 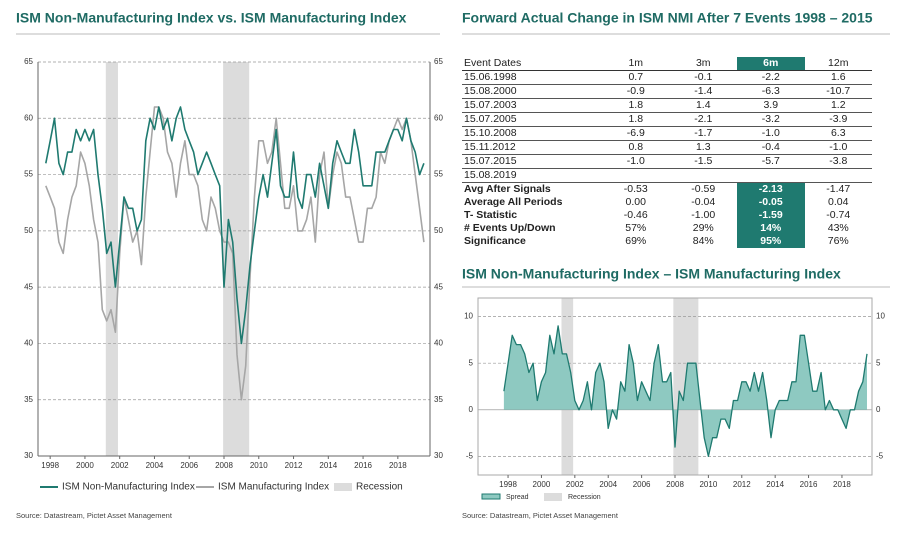 I want to click on y-tick-label-right: 30, so click(x=438, y=455).